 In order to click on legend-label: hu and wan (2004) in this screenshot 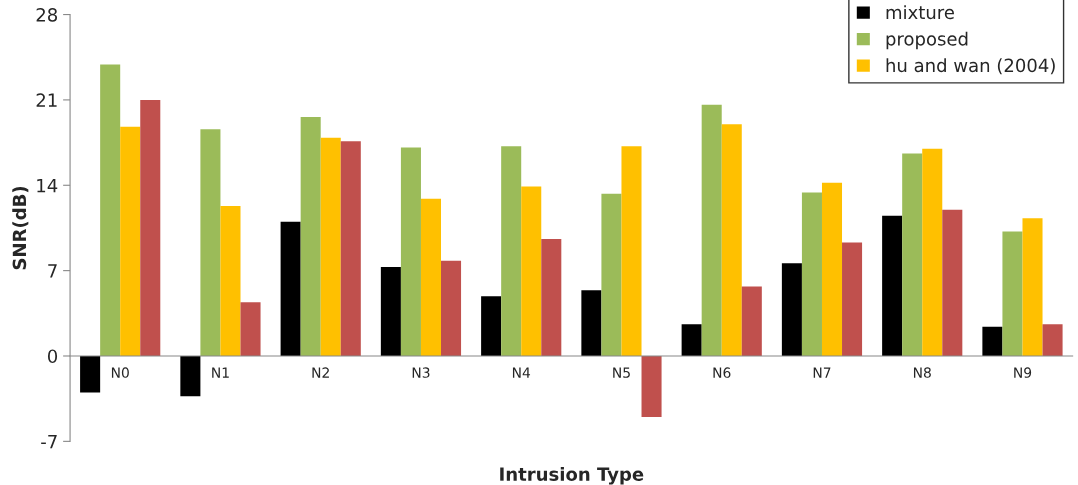, I will do `click(970, 66)`.